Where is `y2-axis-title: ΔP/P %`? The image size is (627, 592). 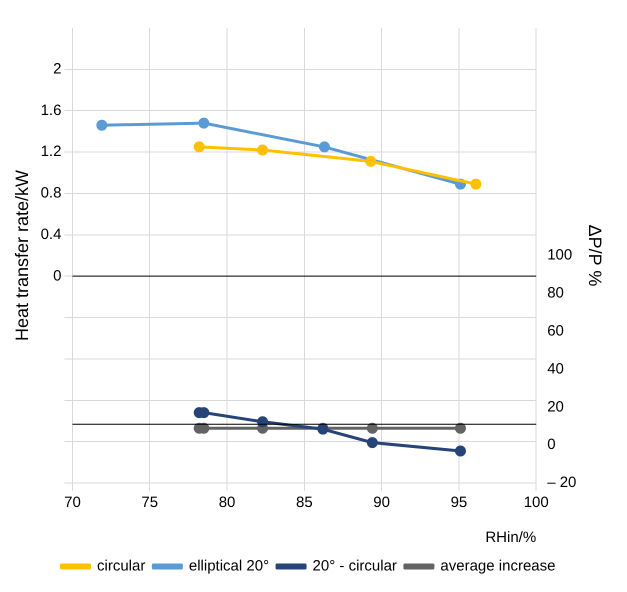
y2-axis-title: ΔP/P % is located at coordinates (595, 255).